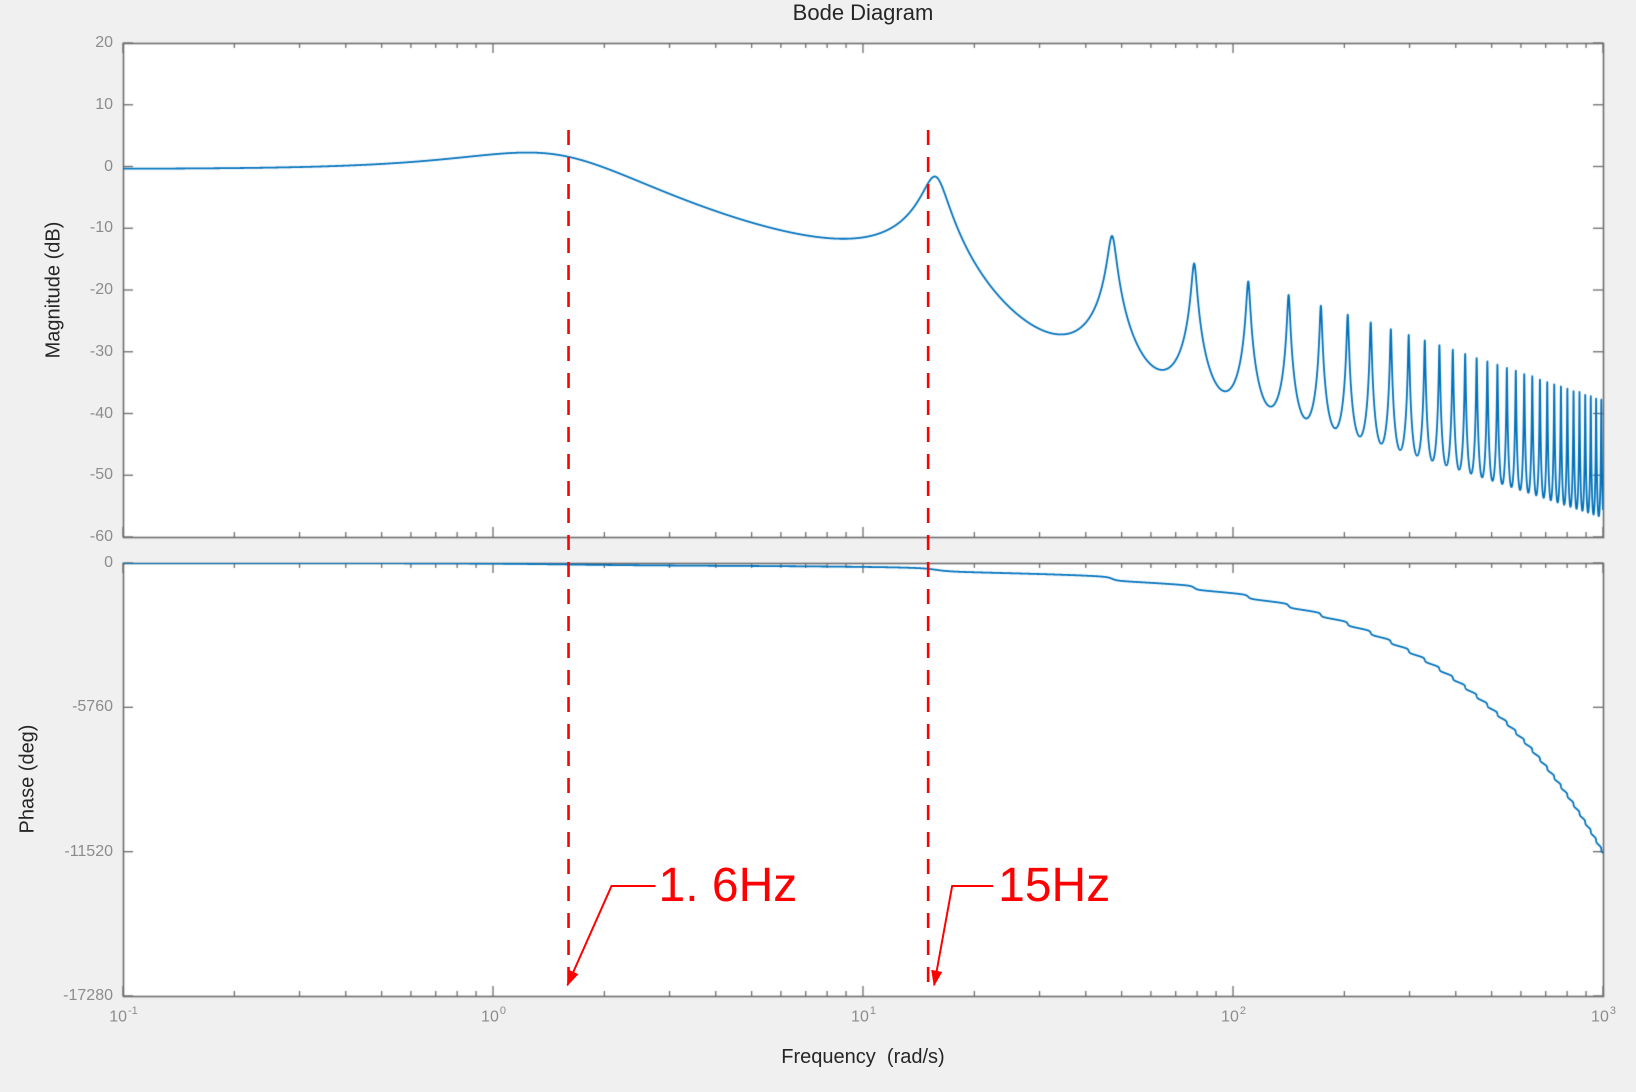  I want to click on magnitude-y-tick-label: -40, so click(101, 413).